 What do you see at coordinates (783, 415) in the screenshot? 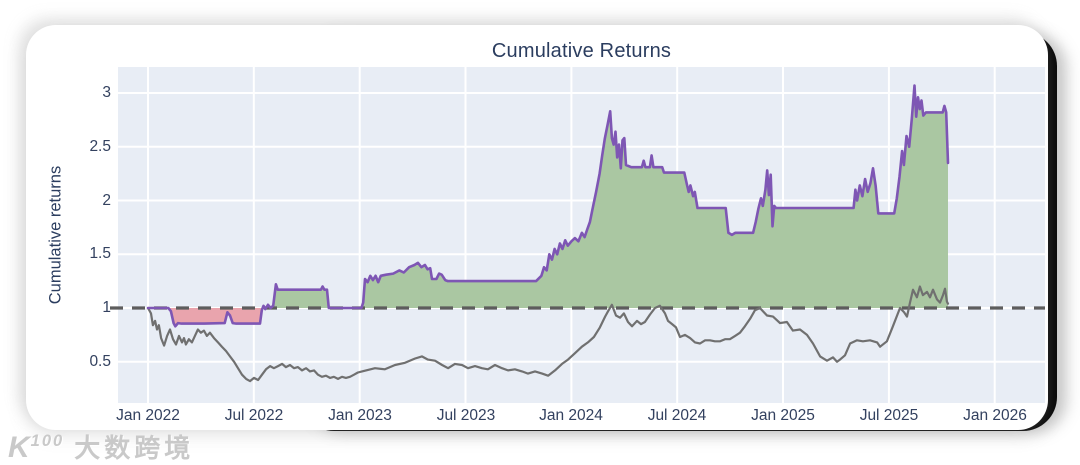
I see `x-tick-label: Jan 2025` at bounding box center [783, 415].